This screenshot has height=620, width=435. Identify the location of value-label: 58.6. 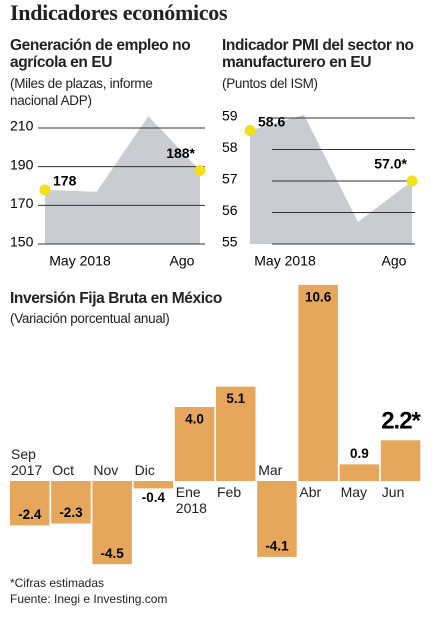
(271, 121).